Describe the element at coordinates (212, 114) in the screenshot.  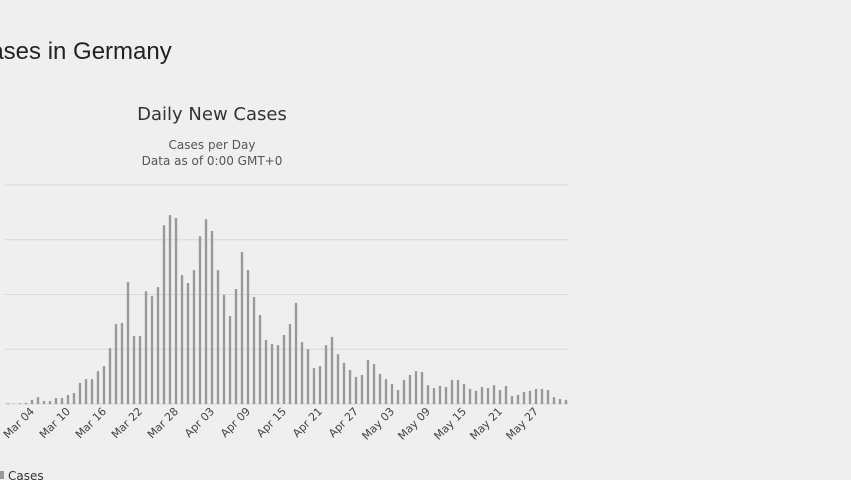
I see `chart-title: Daily New Cases` at that location.